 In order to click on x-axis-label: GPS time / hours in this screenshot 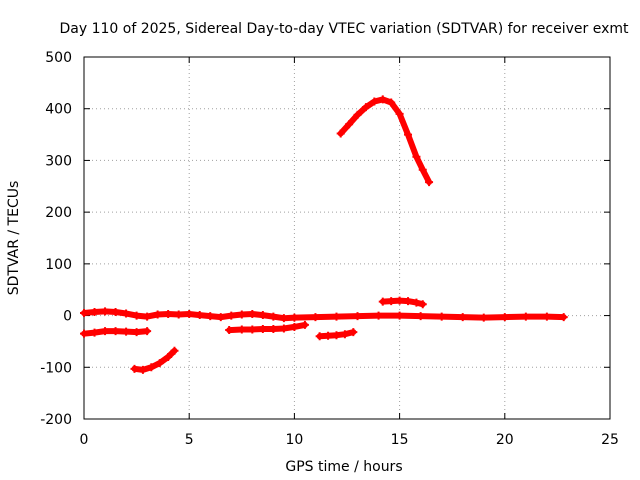, I will do `click(343, 467)`.